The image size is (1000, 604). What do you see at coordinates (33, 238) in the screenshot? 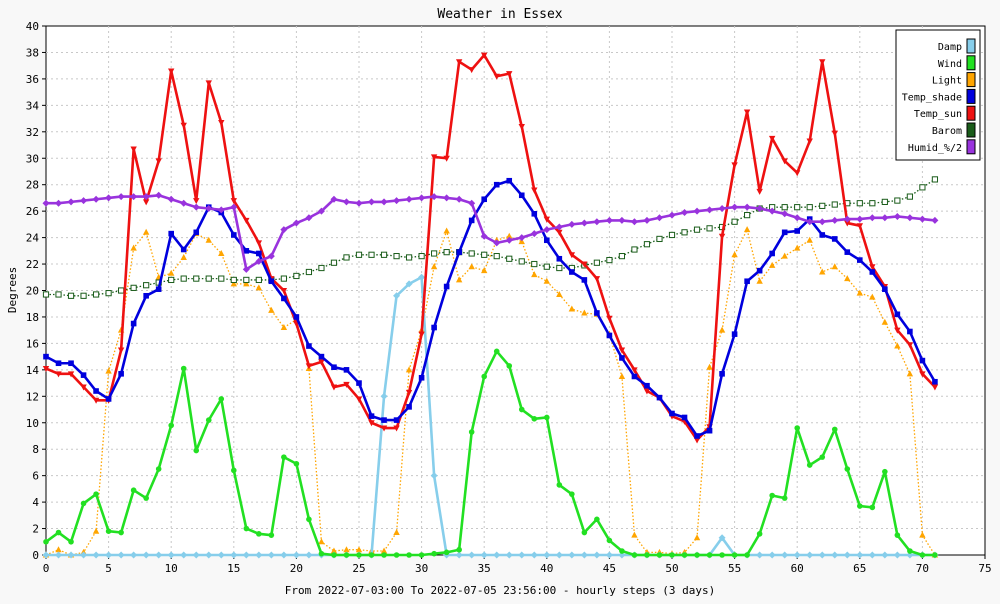
I see `y-tick-label: 24` at bounding box center [33, 238].